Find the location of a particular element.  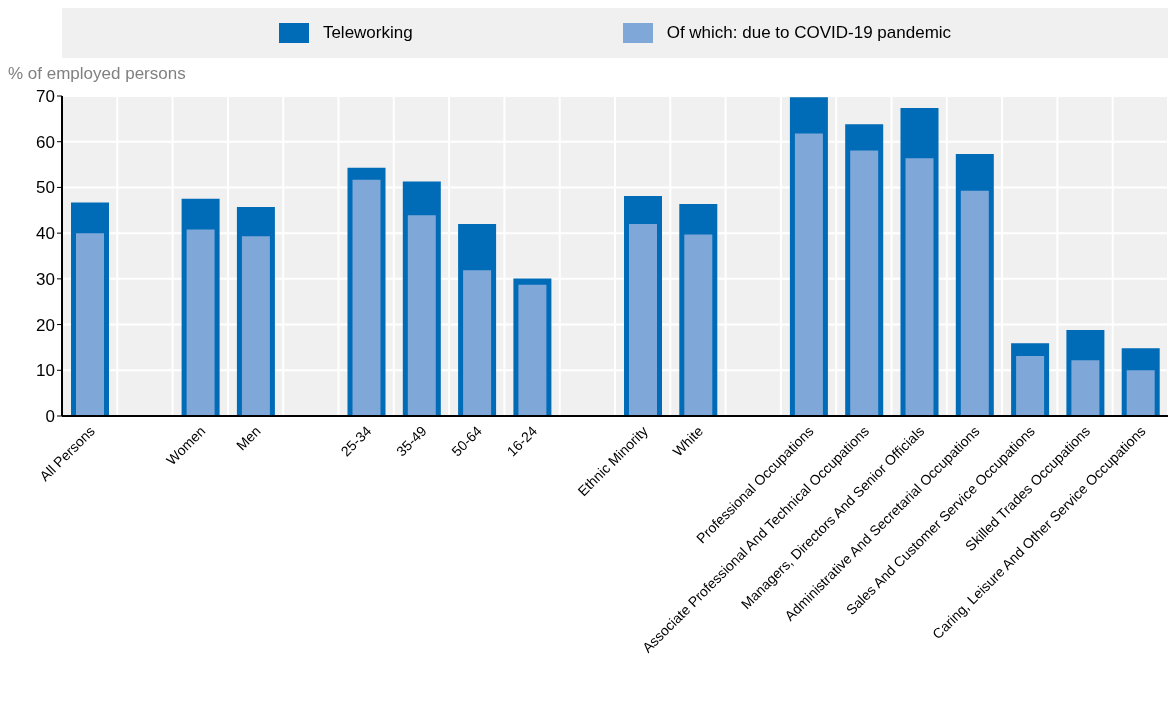

y-tick-label: 70 is located at coordinates (45, 97).